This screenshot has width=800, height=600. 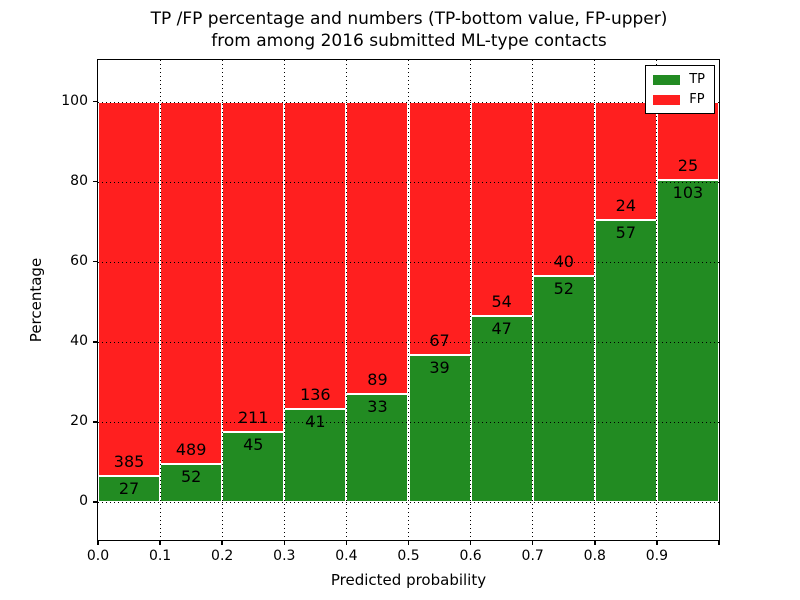 I want to click on tp-count-label: 39, so click(x=439, y=367).